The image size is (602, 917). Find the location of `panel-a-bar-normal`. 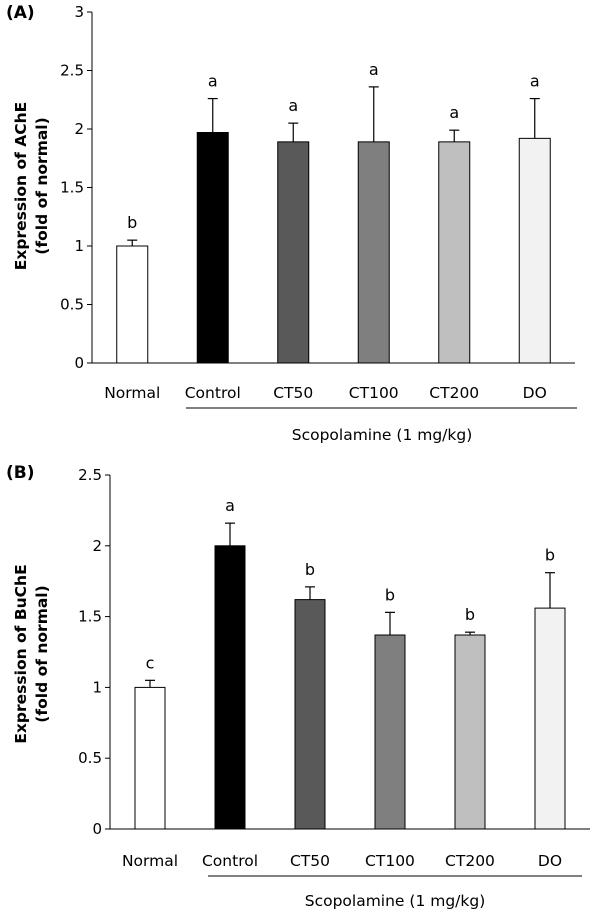

panel-a-bar-normal is located at coordinates (132, 304).